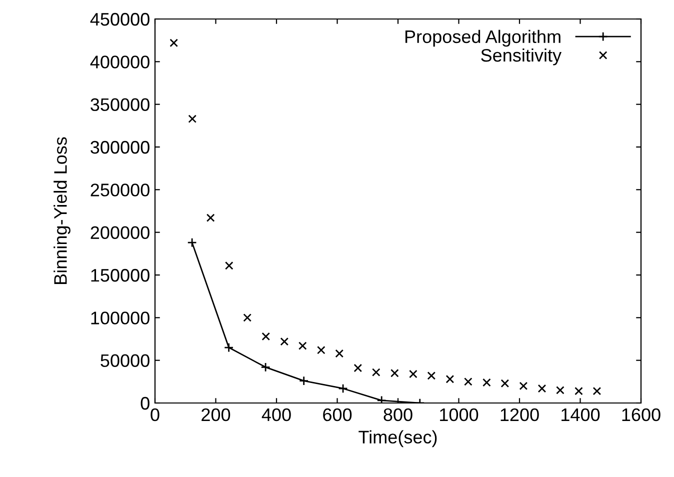  Describe the element at coordinates (120, 233) in the screenshot. I see `y-tick-label: 200000` at that location.